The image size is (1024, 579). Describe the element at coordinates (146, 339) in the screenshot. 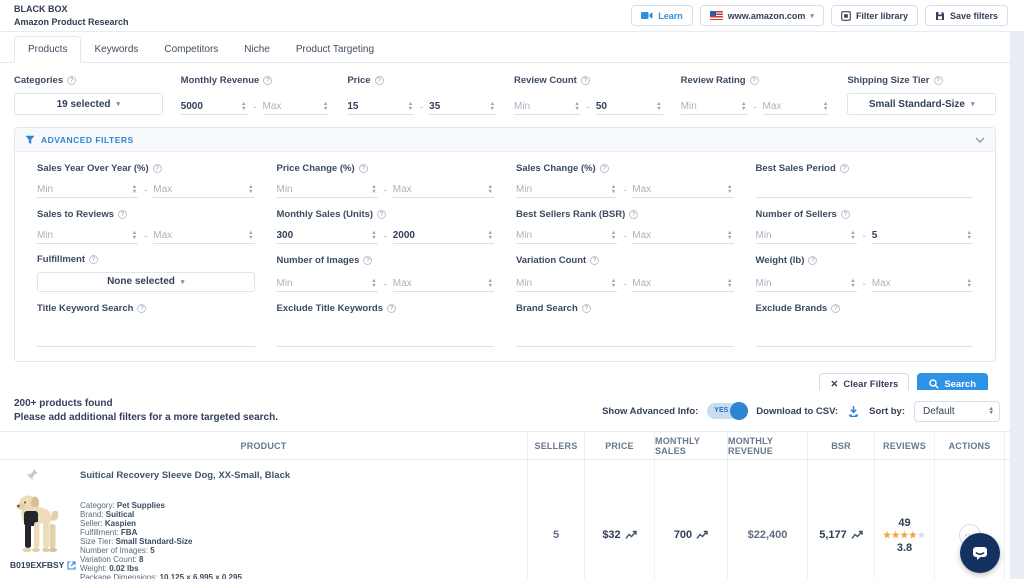

I see `title-keyword-search-input` at that location.